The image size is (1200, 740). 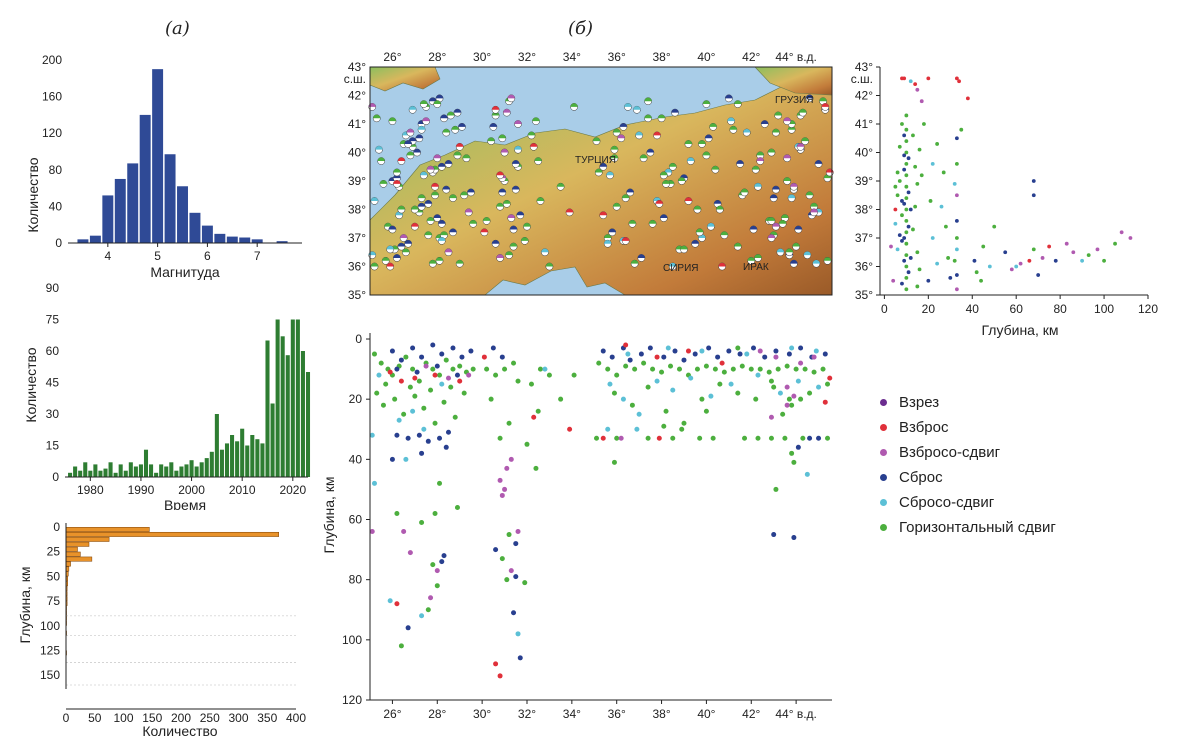 I want to click on lat-x-tick-label: 120, so click(x=1148, y=309).